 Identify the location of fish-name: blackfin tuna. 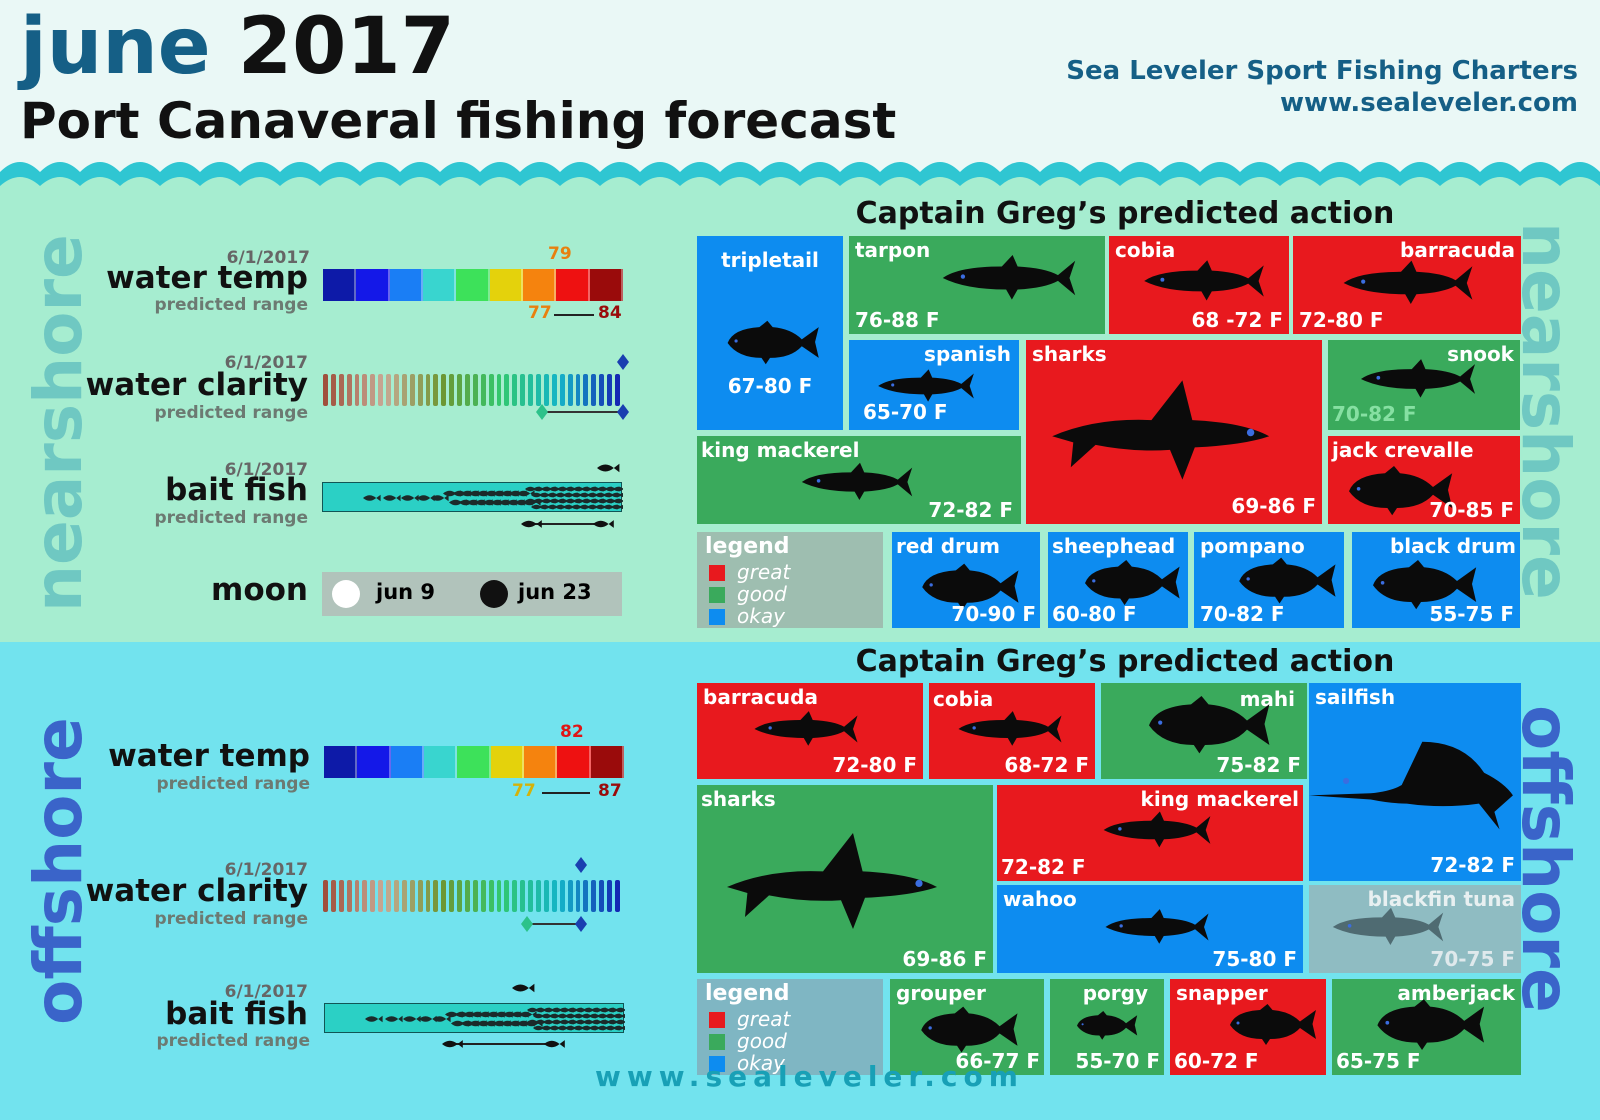
(1441, 899).